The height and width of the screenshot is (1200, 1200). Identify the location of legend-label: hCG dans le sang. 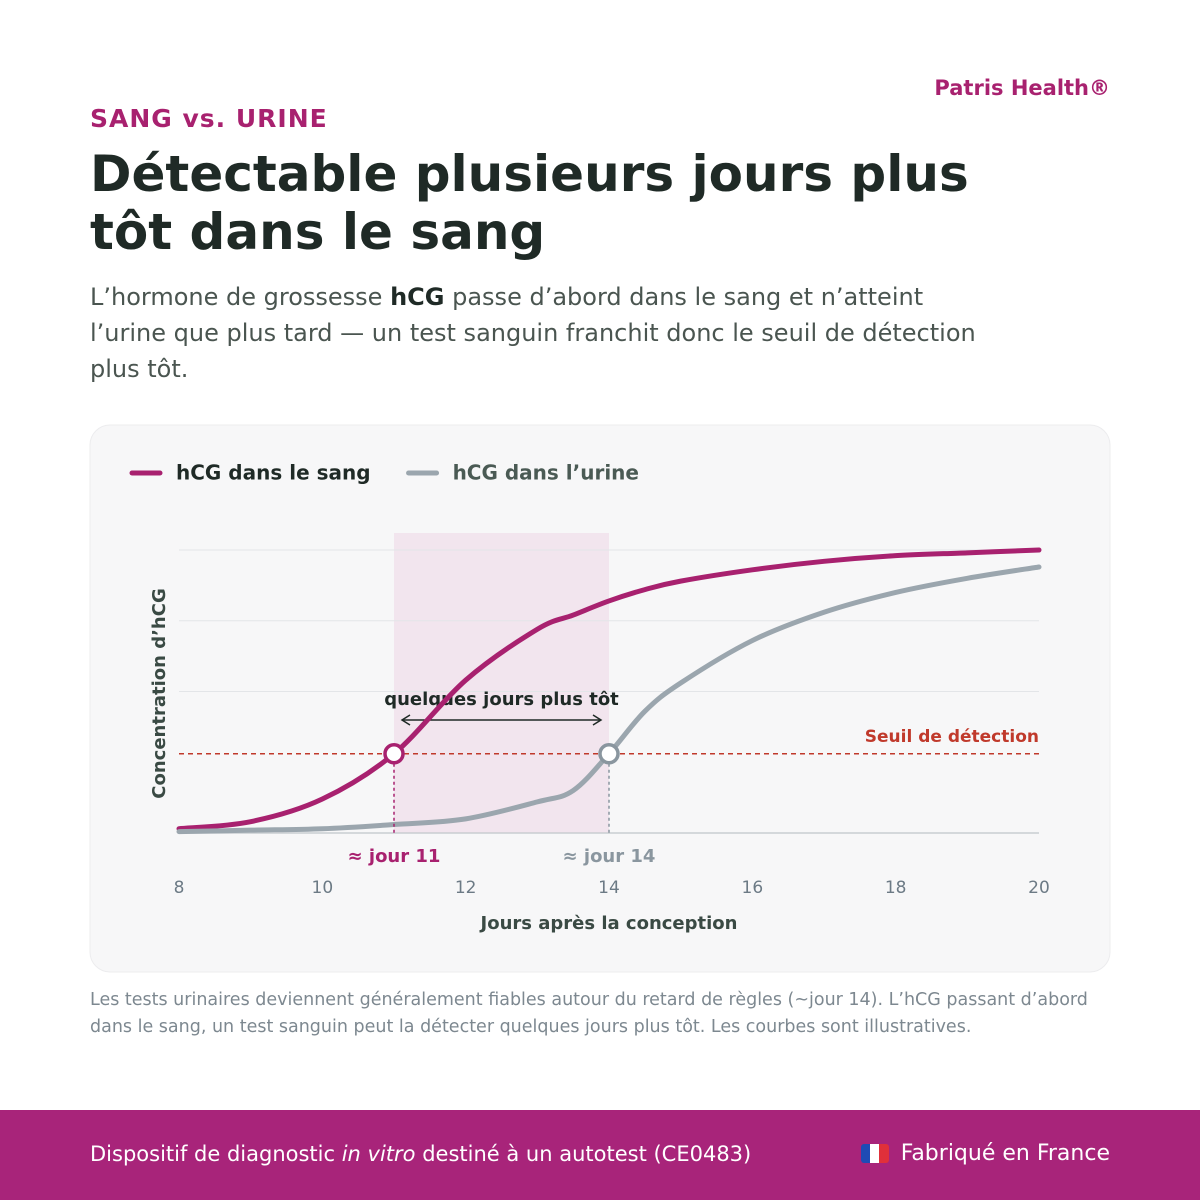
(273, 473).